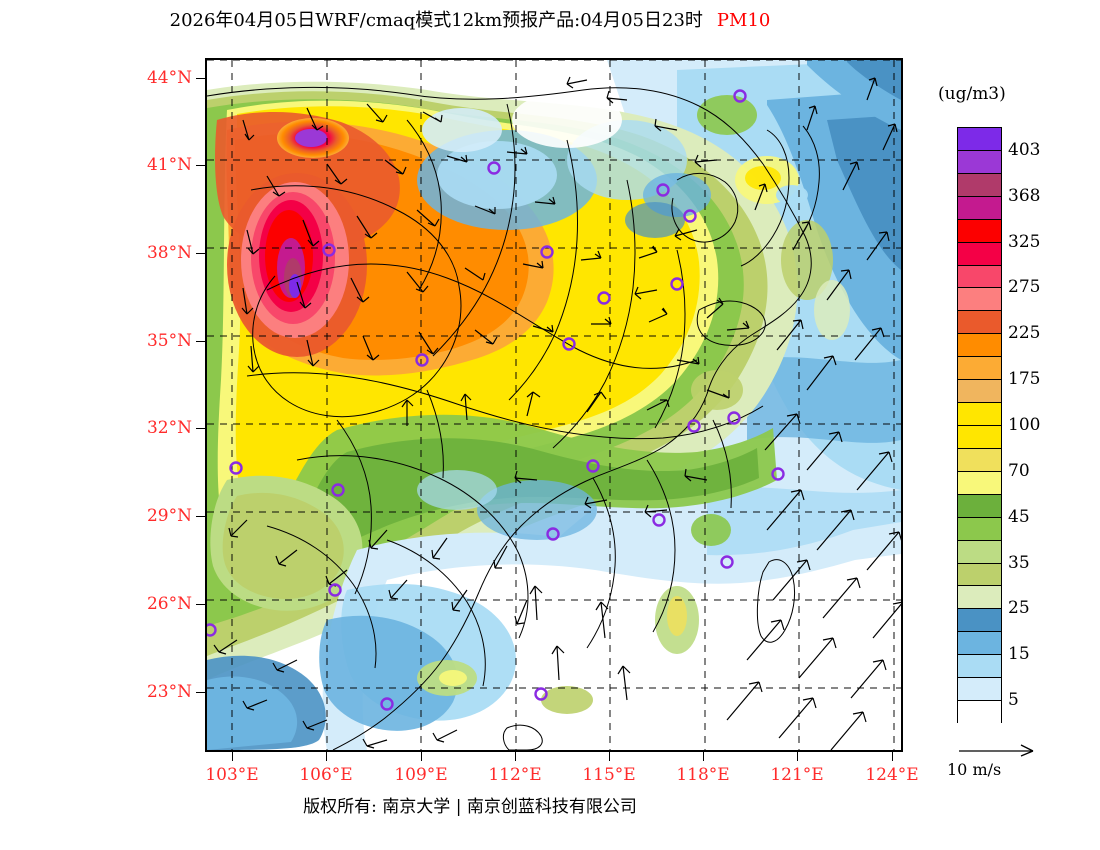 This screenshot has height=850, width=1100. I want to click on right-arrow-icon, so click(996, 750).